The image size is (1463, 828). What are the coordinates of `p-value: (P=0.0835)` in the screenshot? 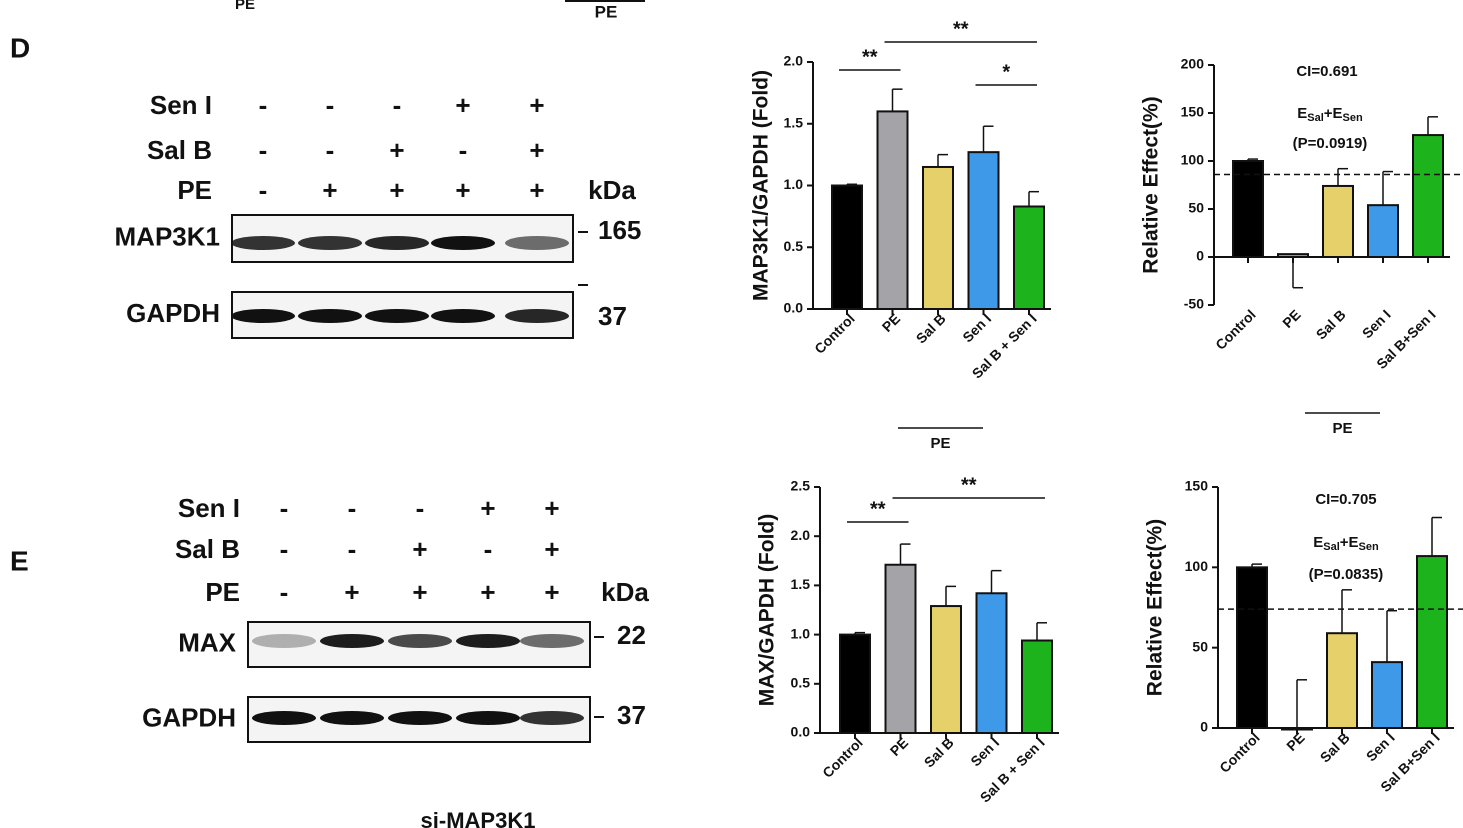 It's located at (1346, 574).